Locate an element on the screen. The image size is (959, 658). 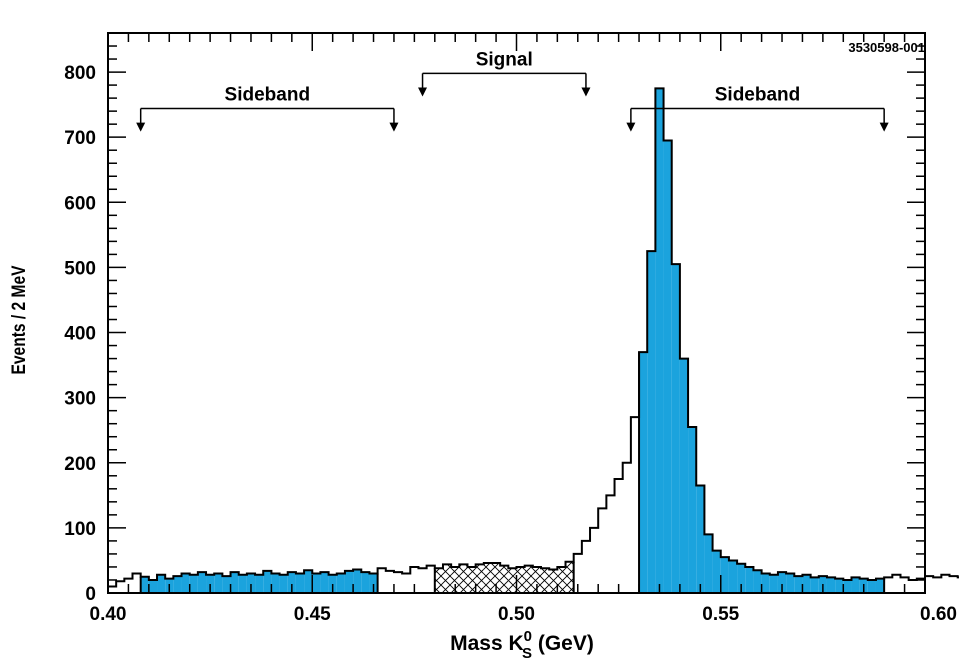
y-tick-label: 200 is located at coordinates (80, 464).